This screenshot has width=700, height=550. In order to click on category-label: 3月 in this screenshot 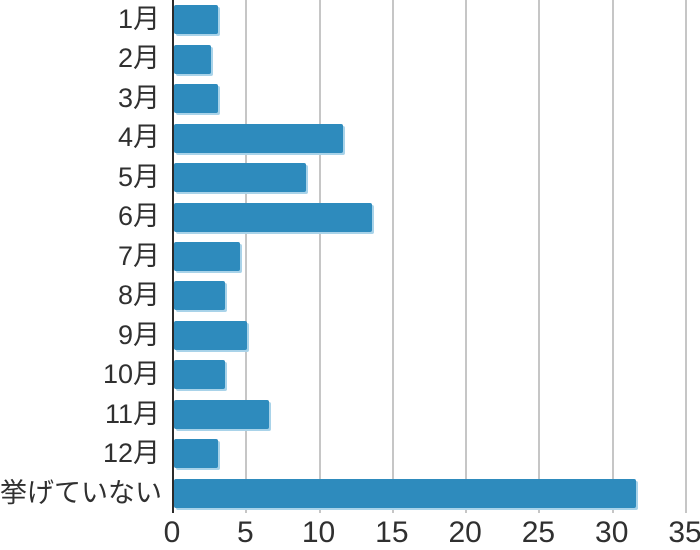, I will do `click(138, 97)`.